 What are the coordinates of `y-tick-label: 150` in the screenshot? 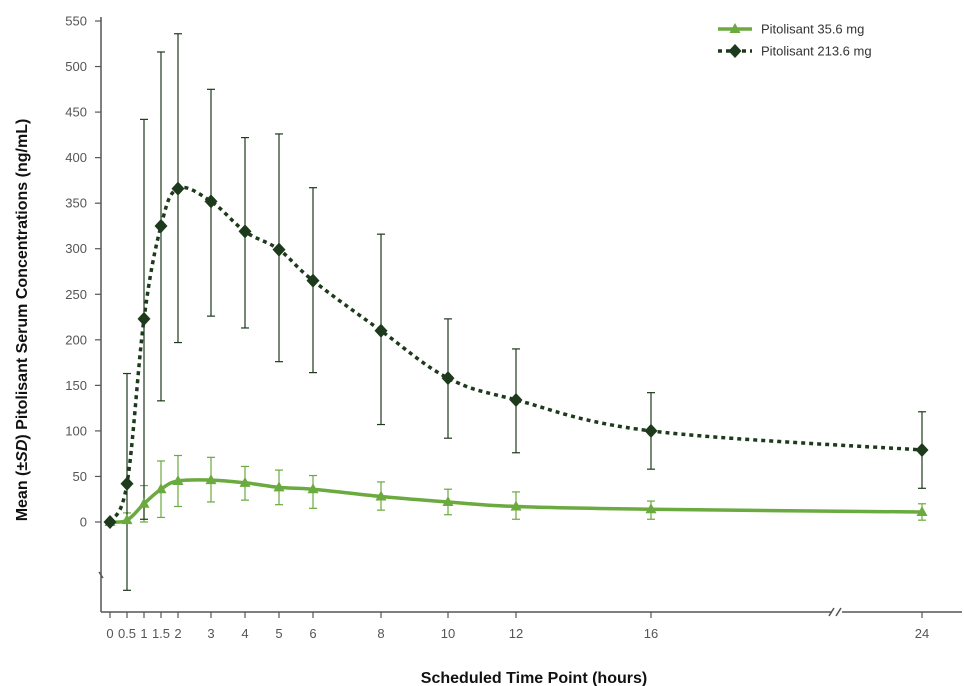 It's located at (76, 385).